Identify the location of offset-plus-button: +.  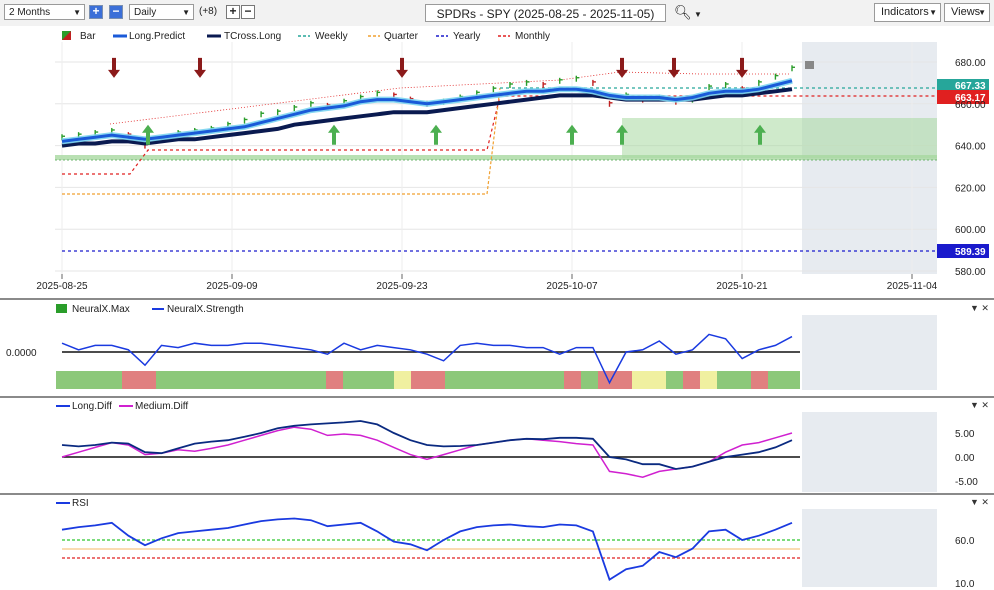
(233, 12).